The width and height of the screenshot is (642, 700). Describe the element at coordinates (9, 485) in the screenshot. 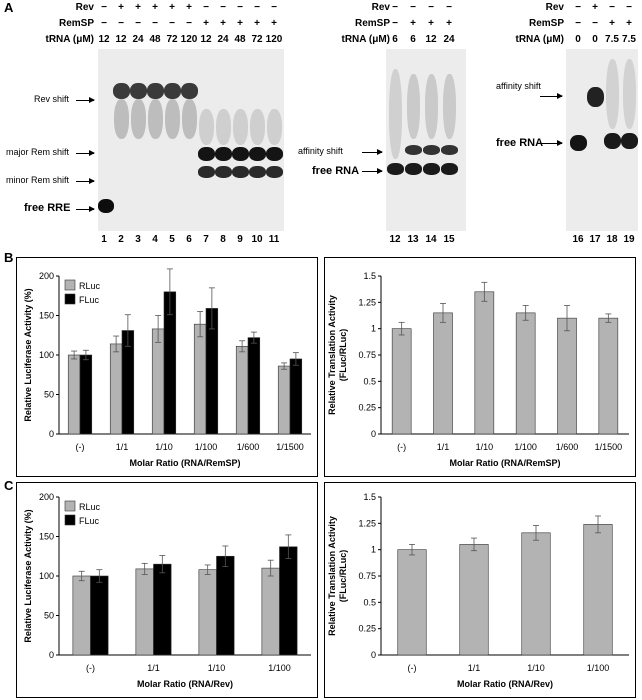

I see `panel-c-label: C` at that location.